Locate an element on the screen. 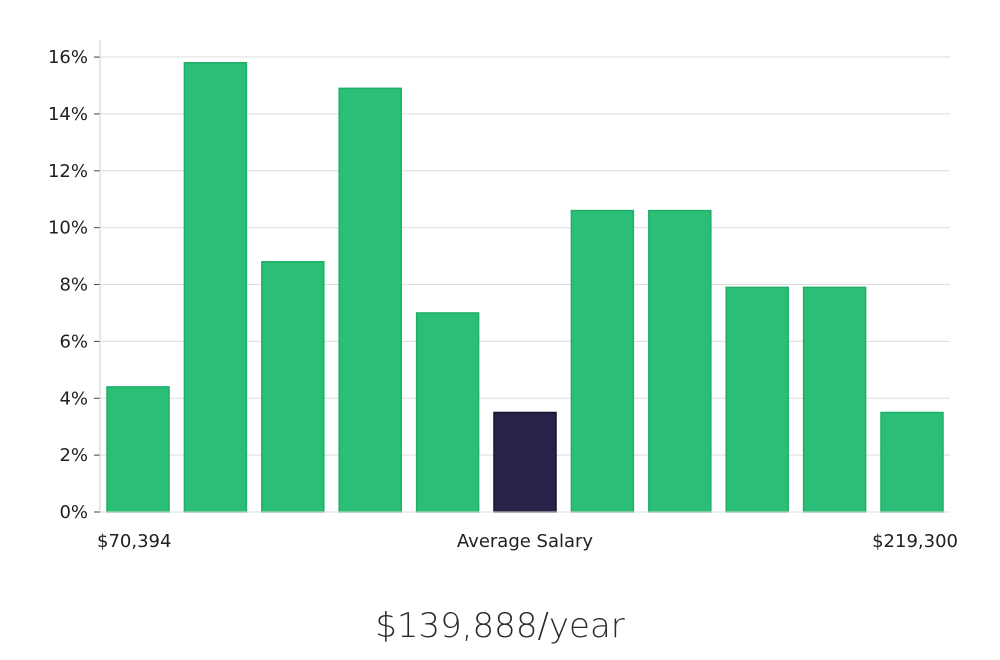 The height and width of the screenshot is (660, 1000). x-min-label: $70,394 is located at coordinates (134, 541).